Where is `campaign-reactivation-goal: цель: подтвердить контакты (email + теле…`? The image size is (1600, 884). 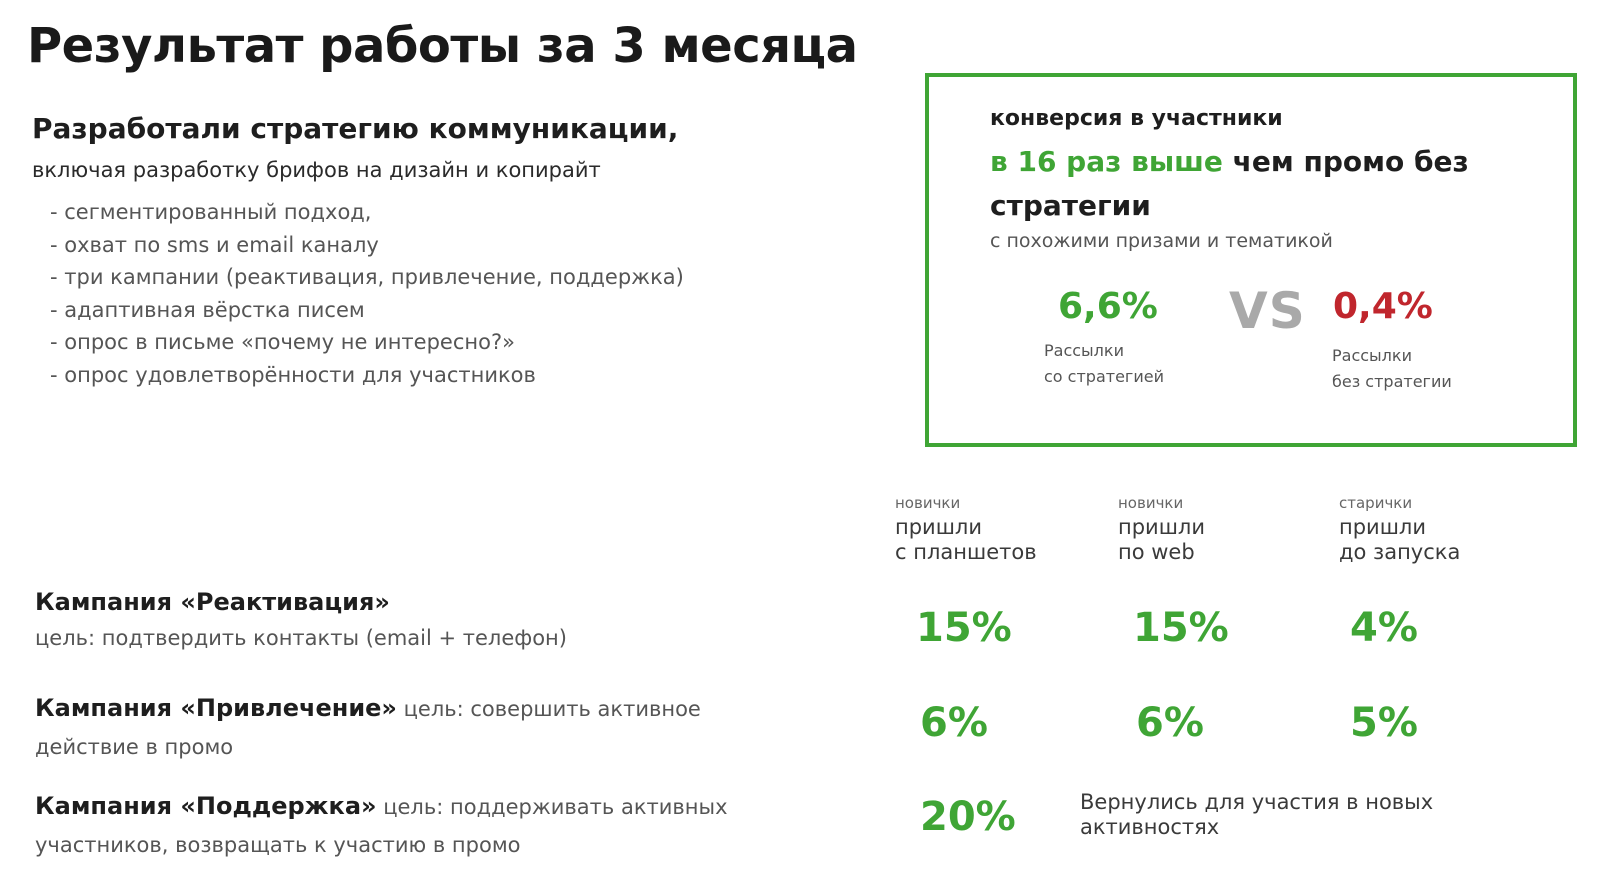
campaign-reactivation-goal: цель: подтвердить контакты (email + теле… is located at coordinates (301, 638).